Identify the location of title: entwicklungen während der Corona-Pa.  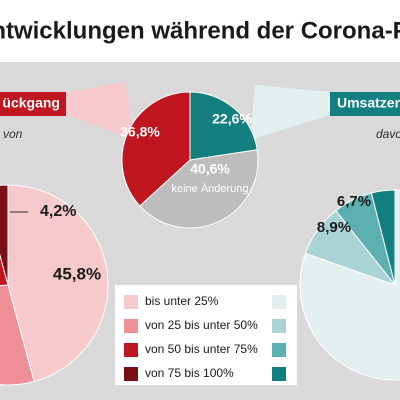
(200, 30).